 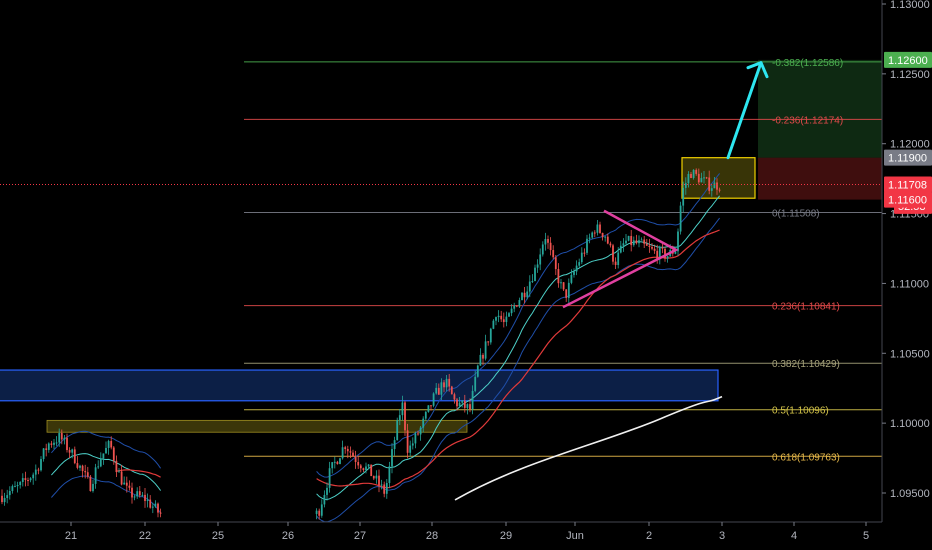 What do you see at coordinates (910, 354) in the screenshot?
I see `y-tick-label: 1.10500` at bounding box center [910, 354].